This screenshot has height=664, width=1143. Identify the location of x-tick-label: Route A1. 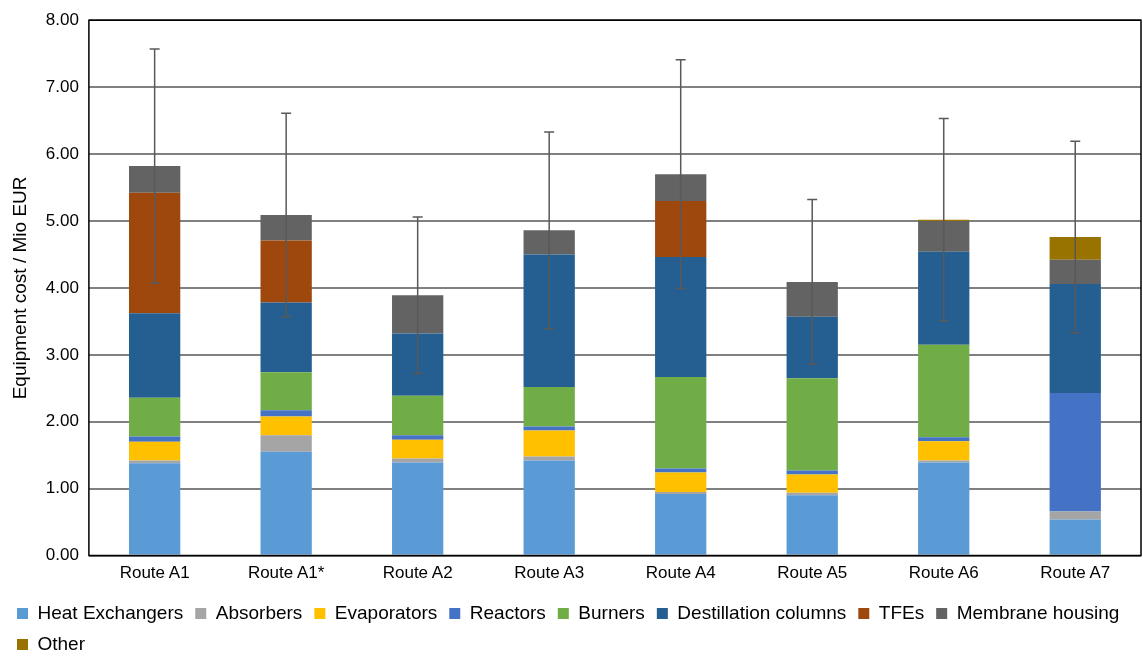
(154, 573).